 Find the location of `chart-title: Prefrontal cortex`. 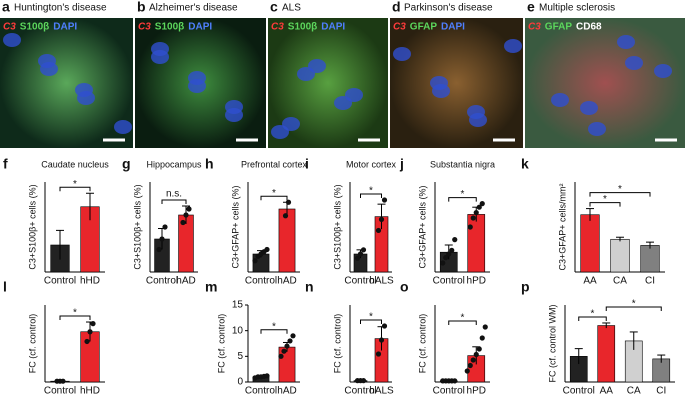

chart-title: Prefrontal cortex is located at coordinates (274, 164).